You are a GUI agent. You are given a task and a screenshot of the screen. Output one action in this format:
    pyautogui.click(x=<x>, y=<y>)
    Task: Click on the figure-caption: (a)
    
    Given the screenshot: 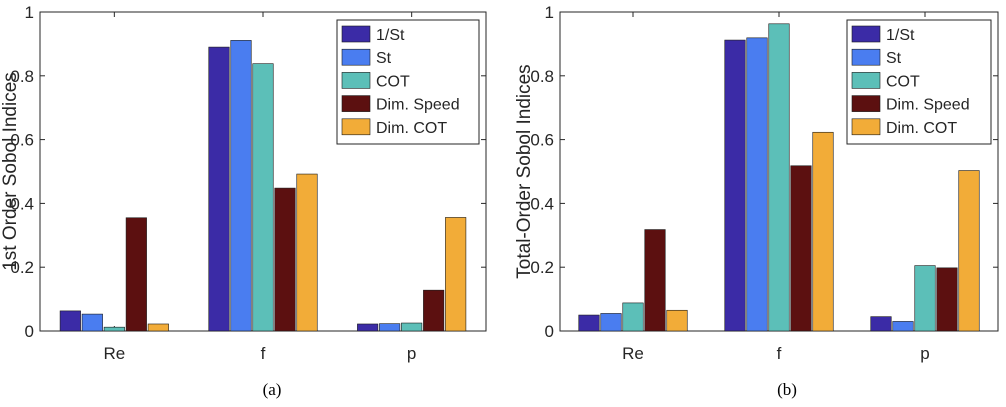 What is the action you would take?
    pyautogui.click(x=272, y=389)
    